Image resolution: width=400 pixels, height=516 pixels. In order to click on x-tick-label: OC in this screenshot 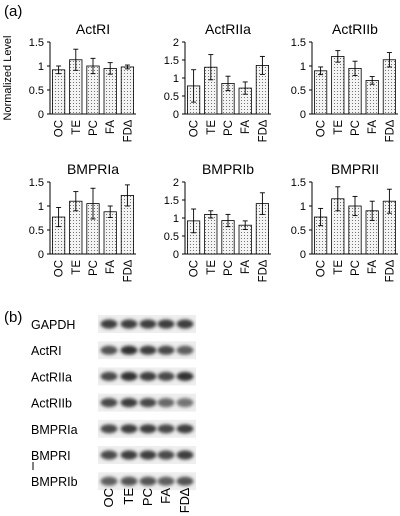, I will do `click(195, 128)`.